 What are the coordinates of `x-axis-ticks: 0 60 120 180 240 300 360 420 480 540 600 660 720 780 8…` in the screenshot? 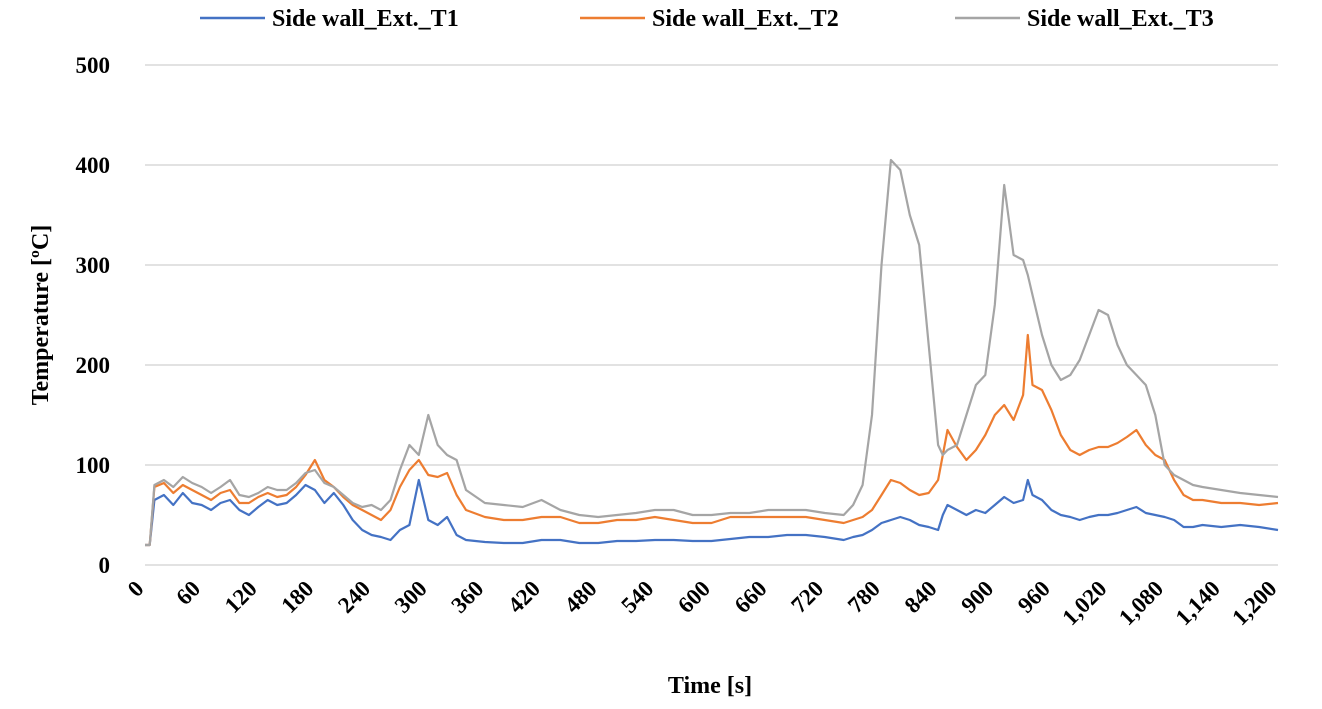 It's located at (702, 603).